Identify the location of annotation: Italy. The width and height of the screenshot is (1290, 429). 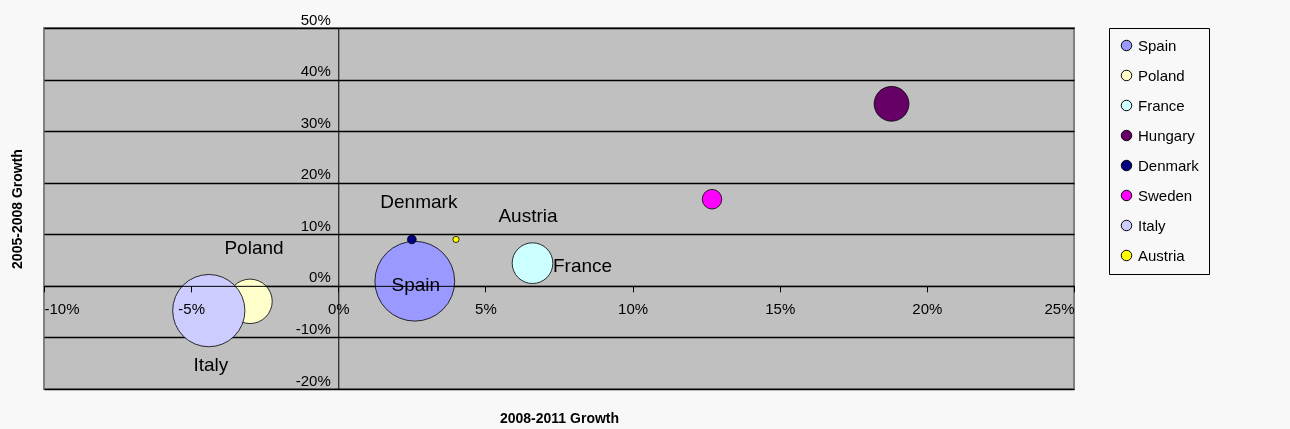
(211, 364).